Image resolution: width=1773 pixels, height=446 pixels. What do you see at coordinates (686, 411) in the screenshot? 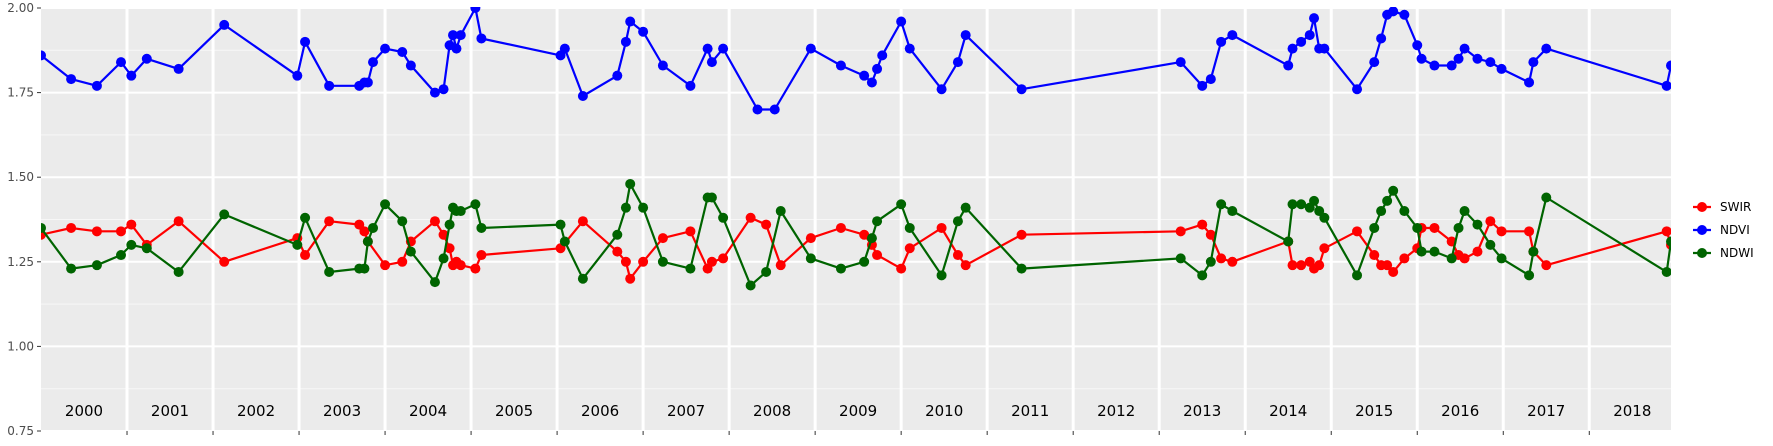
I see `year-label: 2007` at bounding box center [686, 411].